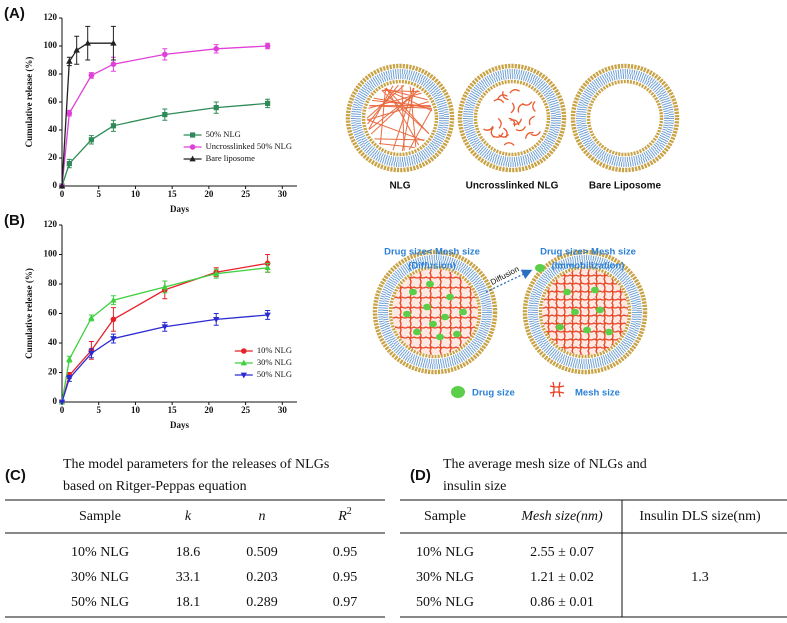 This screenshot has width=787, height=623. What do you see at coordinates (597, 393) in the screenshot?
I see `legend-label: Mesh size` at bounding box center [597, 393].